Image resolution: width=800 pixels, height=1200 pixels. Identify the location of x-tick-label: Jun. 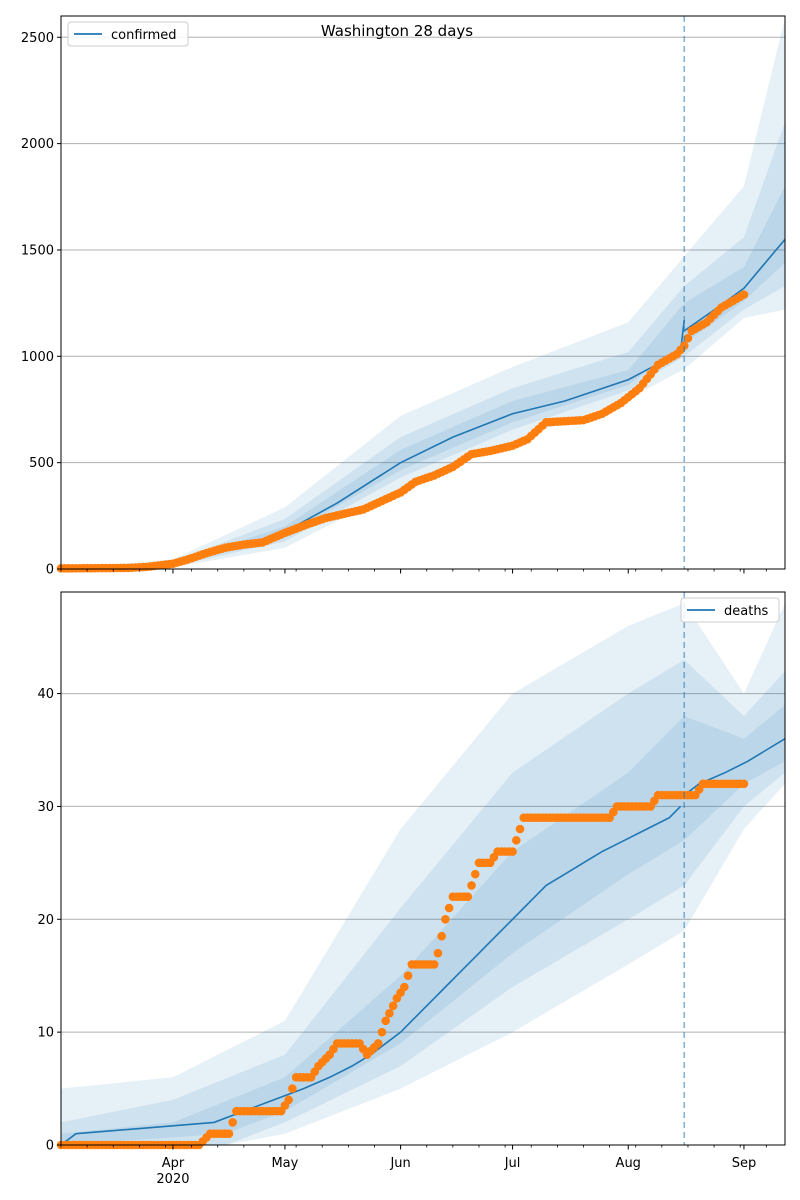
(399, 1163).